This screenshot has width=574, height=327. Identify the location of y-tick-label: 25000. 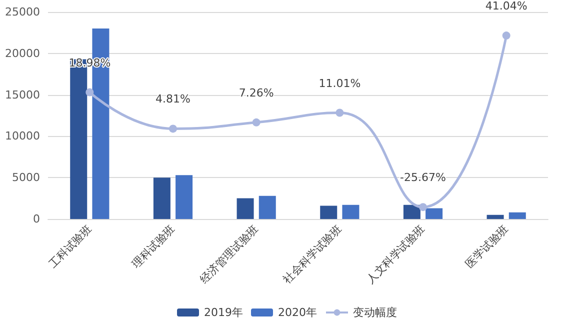
(22, 12).